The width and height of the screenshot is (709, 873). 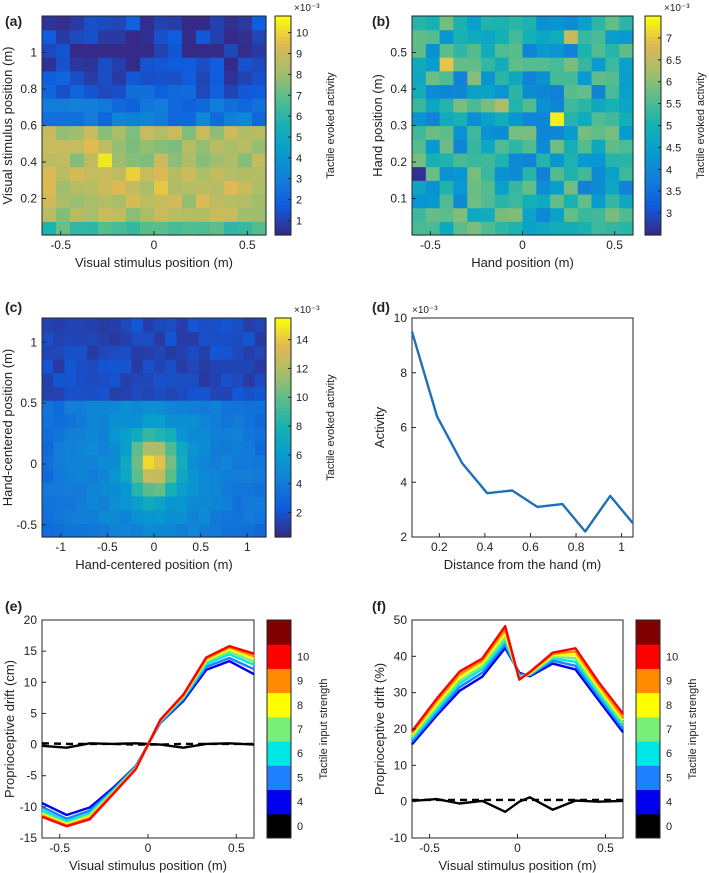 I want to click on panel-label: (e), so click(x=13, y=606).